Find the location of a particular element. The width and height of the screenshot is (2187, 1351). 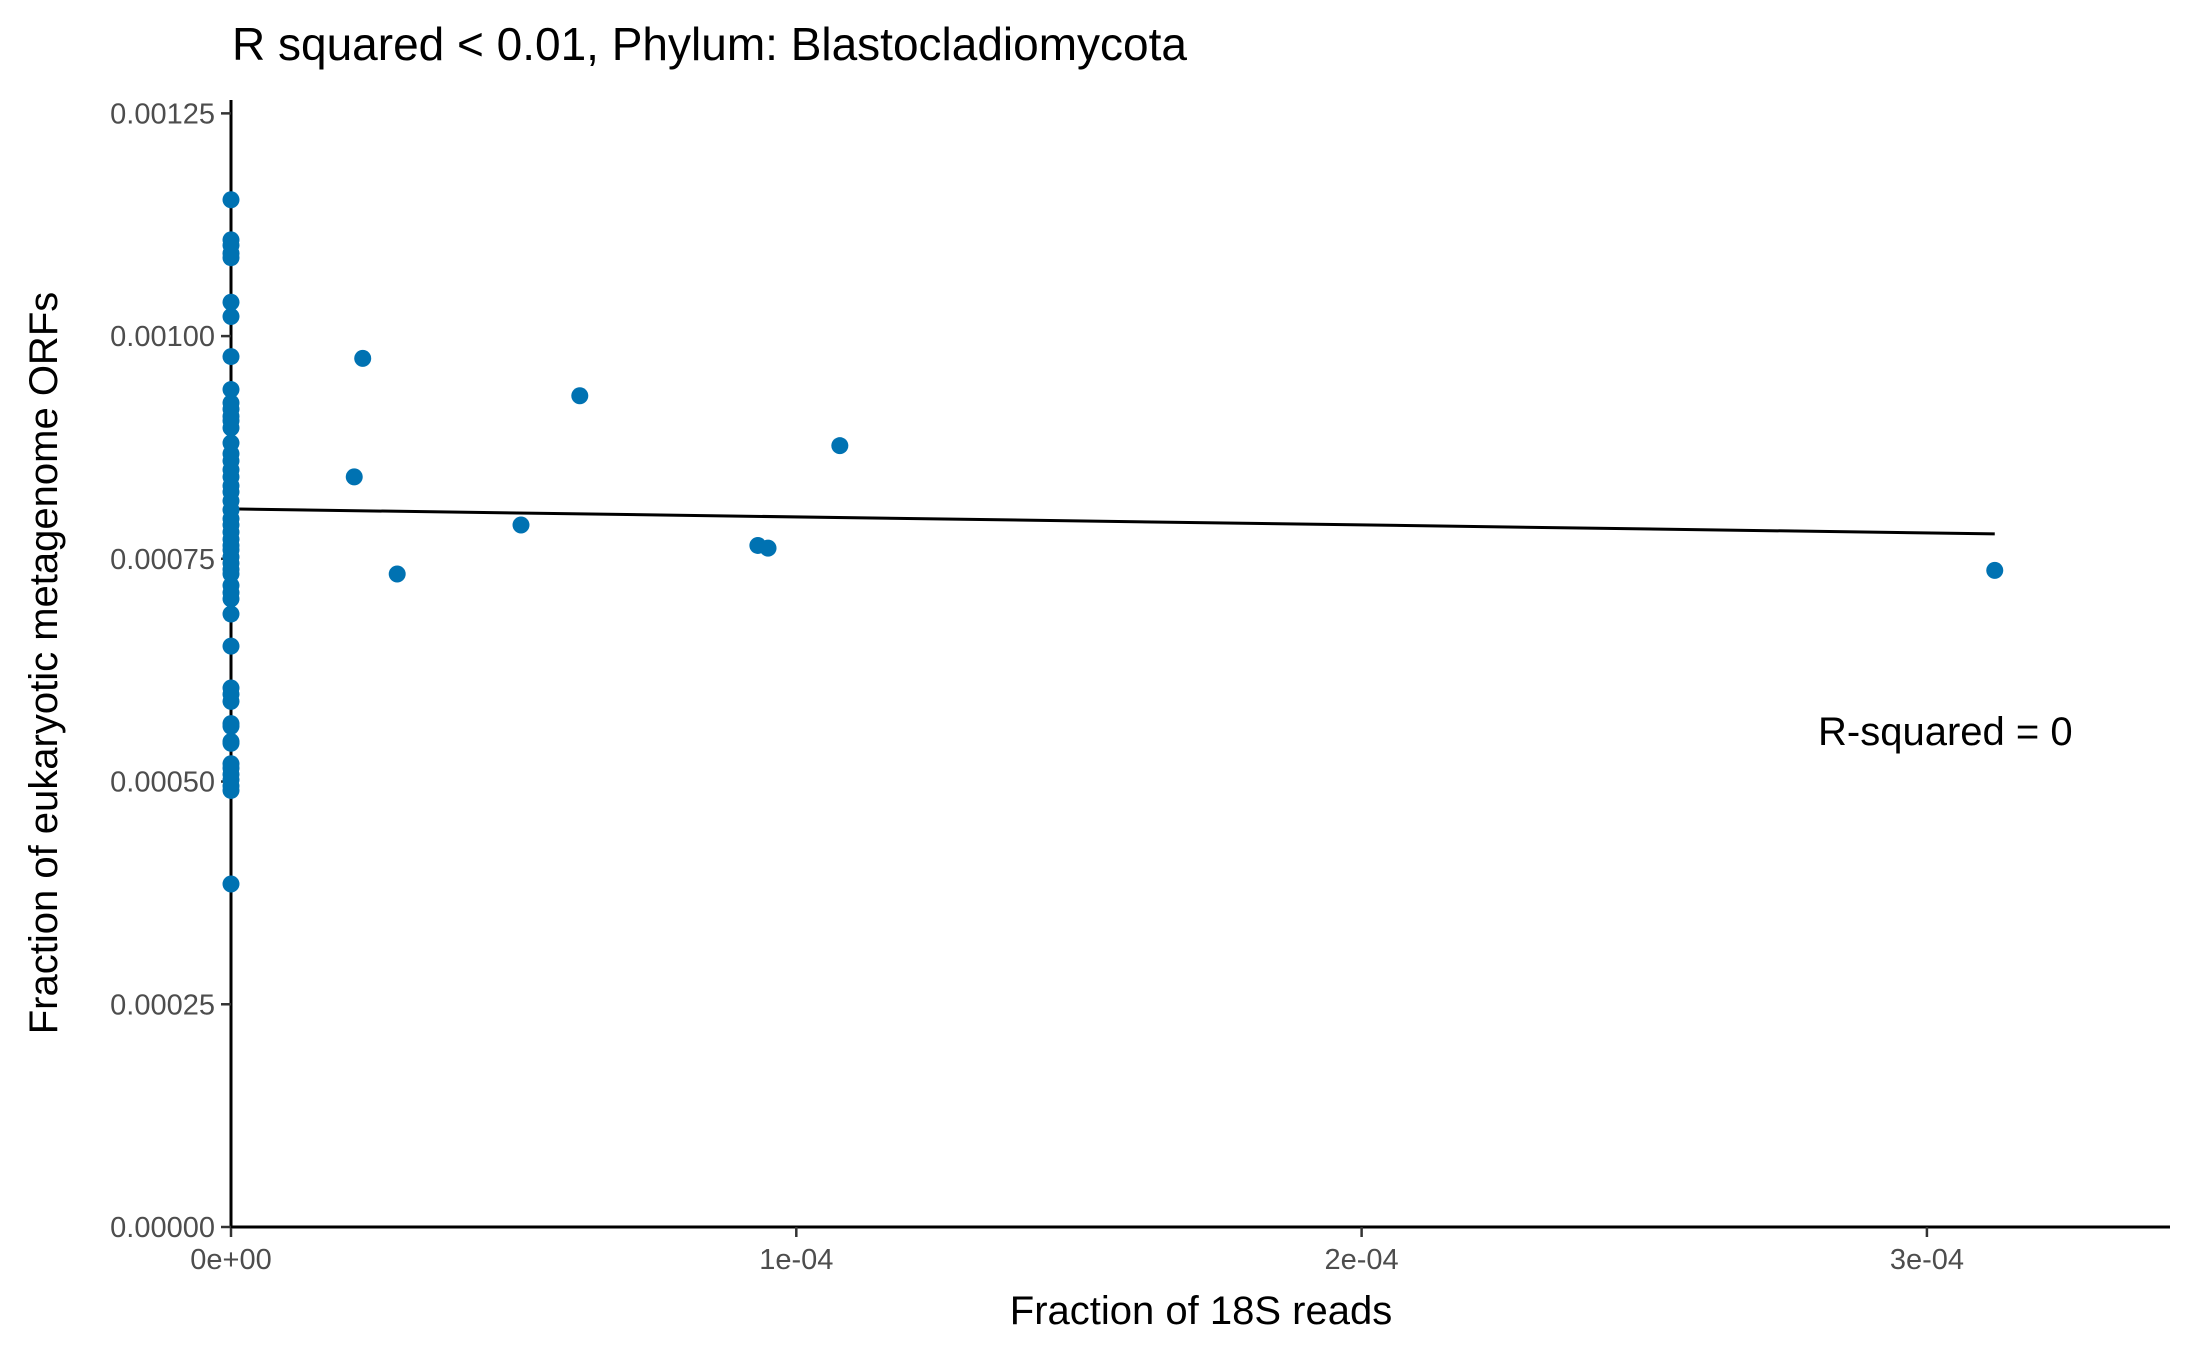

y-tick-label: 0.00025 is located at coordinates (162, 1005).